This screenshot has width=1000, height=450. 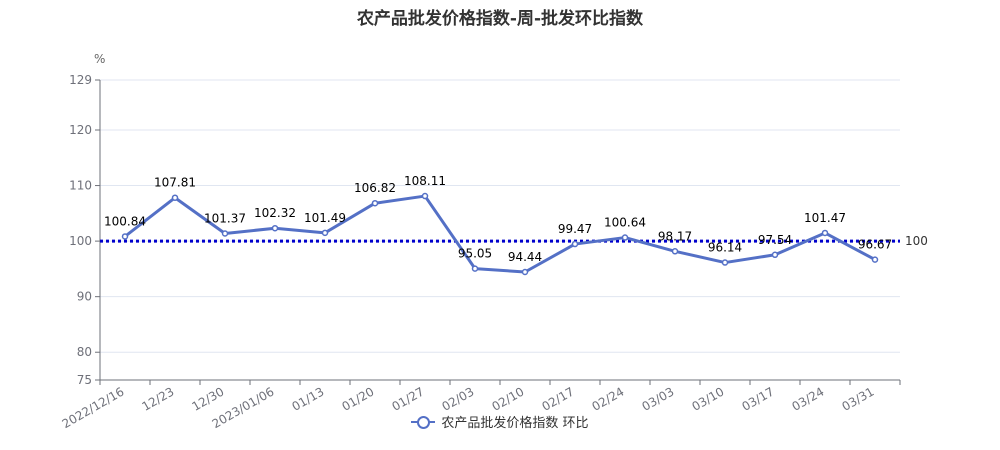 What do you see at coordinates (84, 297) in the screenshot?
I see `y-tick-label: 90` at bounding box center [84, 297].